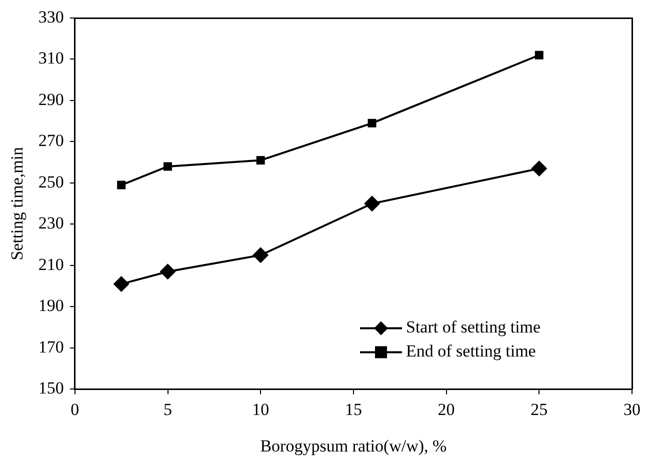 The width and height of the screenshot is (662, 465). Describe the element at coordinates (261, 409) in the screenshot. I see `x-tick-label: 10` at that location.